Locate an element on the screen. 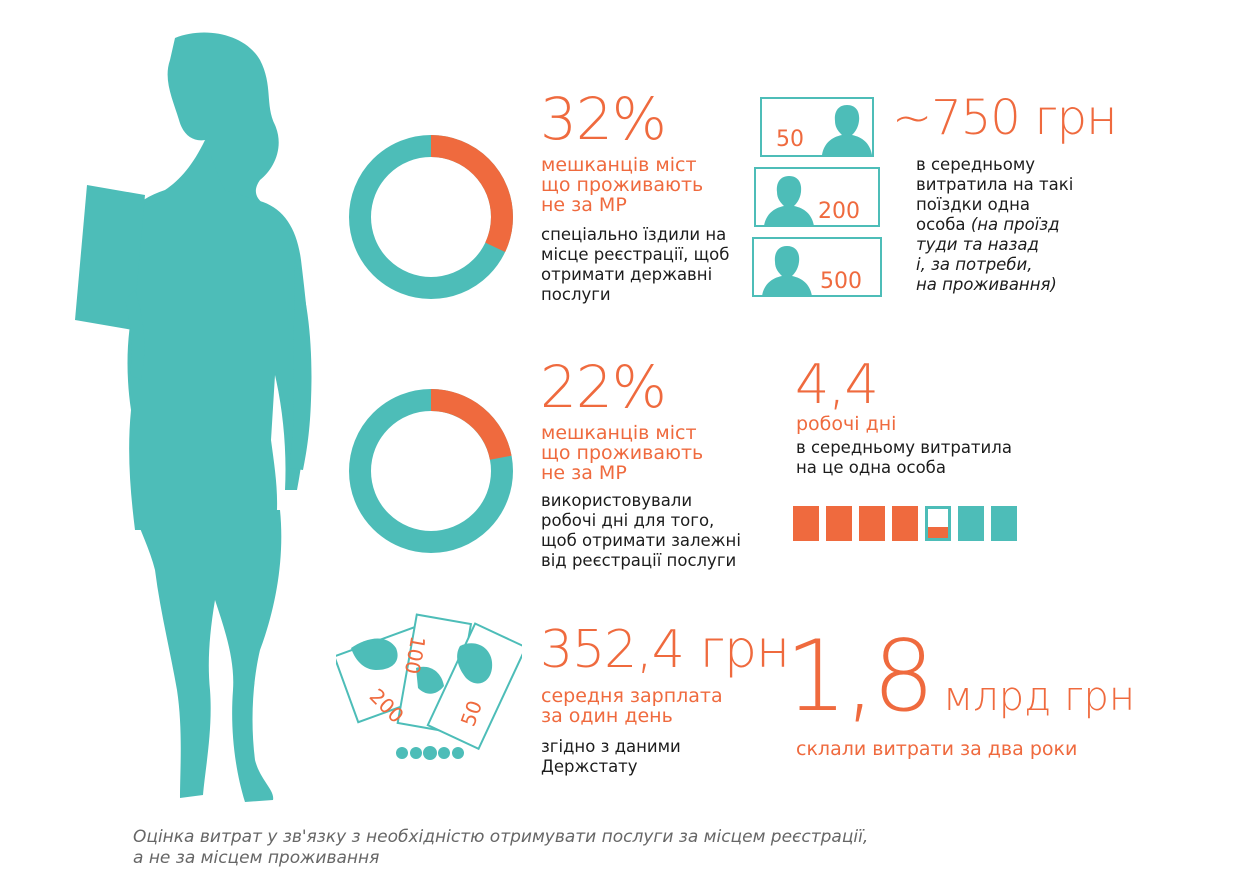 The width and height of the screenshot is (1254, 879). stat1-percent: 32% is located at coordinates (603, 119).